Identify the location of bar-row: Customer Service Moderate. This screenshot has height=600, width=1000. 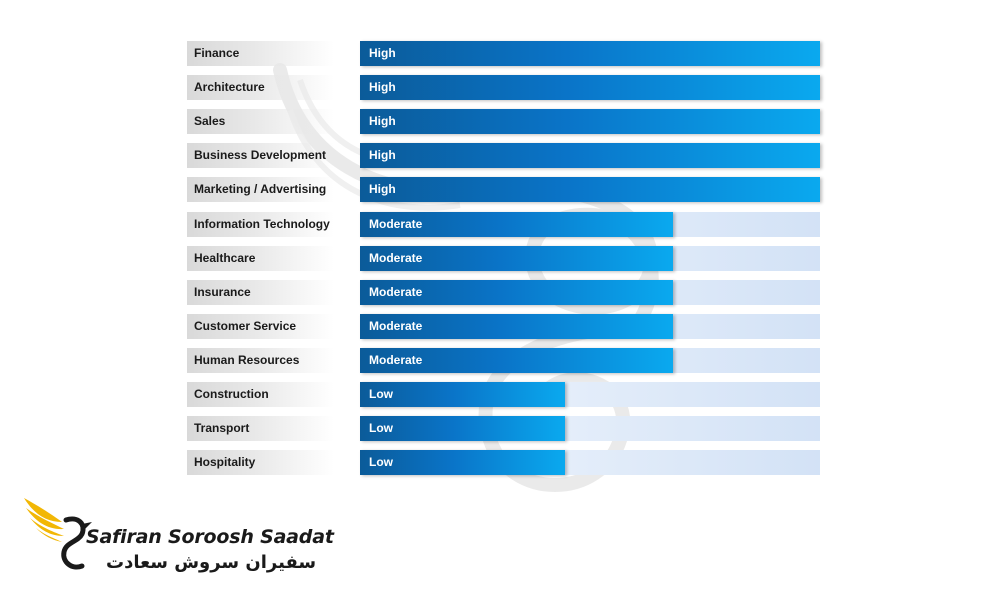
(503, 326).